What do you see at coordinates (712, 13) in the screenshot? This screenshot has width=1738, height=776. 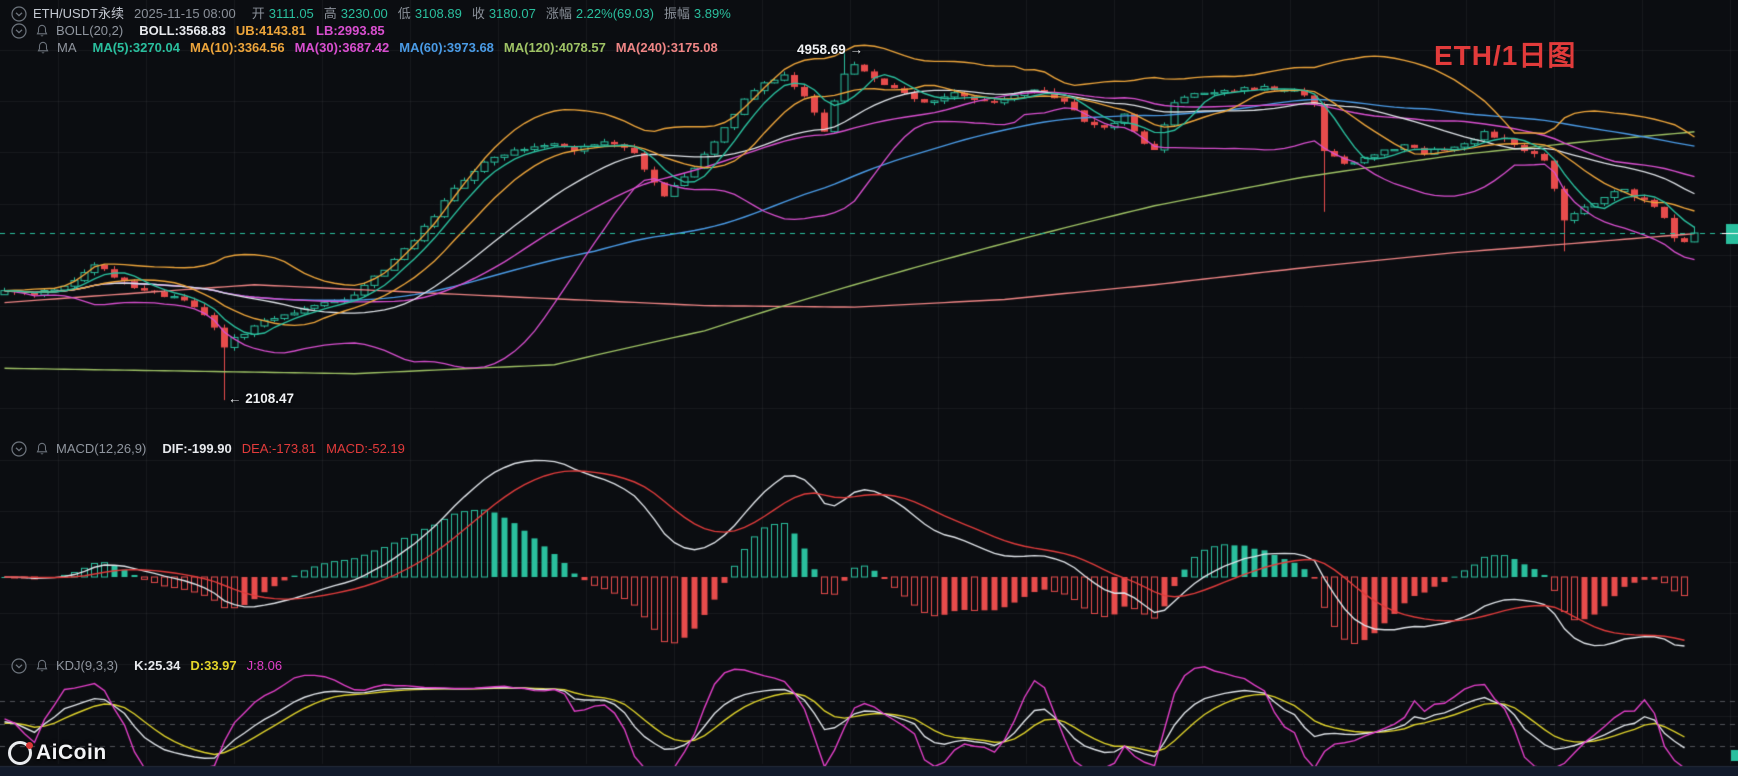 I see `ohlc-field-value: 3.89%` at bounding box center [712, 13].